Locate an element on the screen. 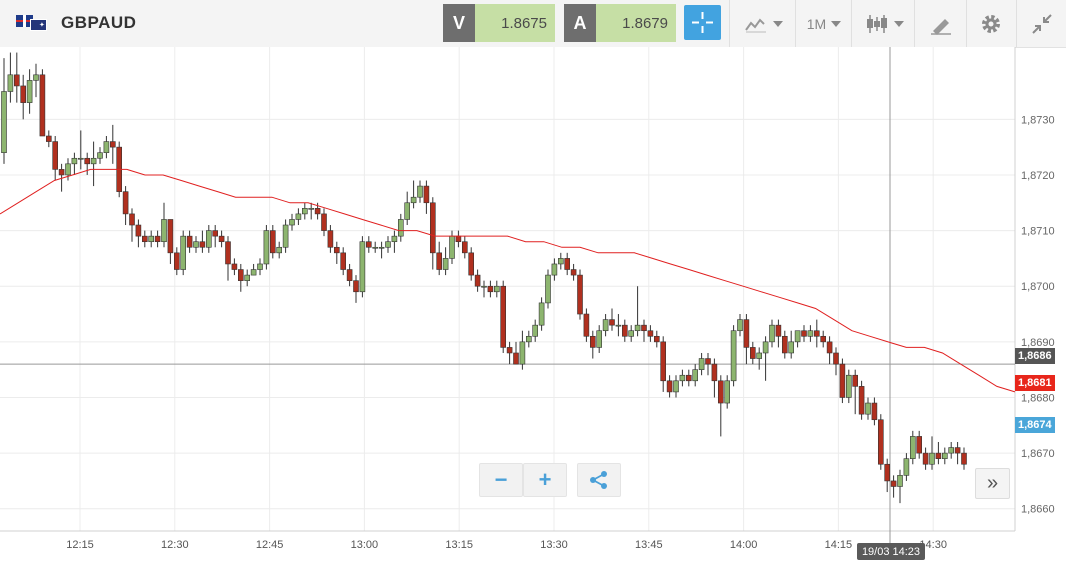  x-tick-label: 12:45 is located at coordinates (270, 545).